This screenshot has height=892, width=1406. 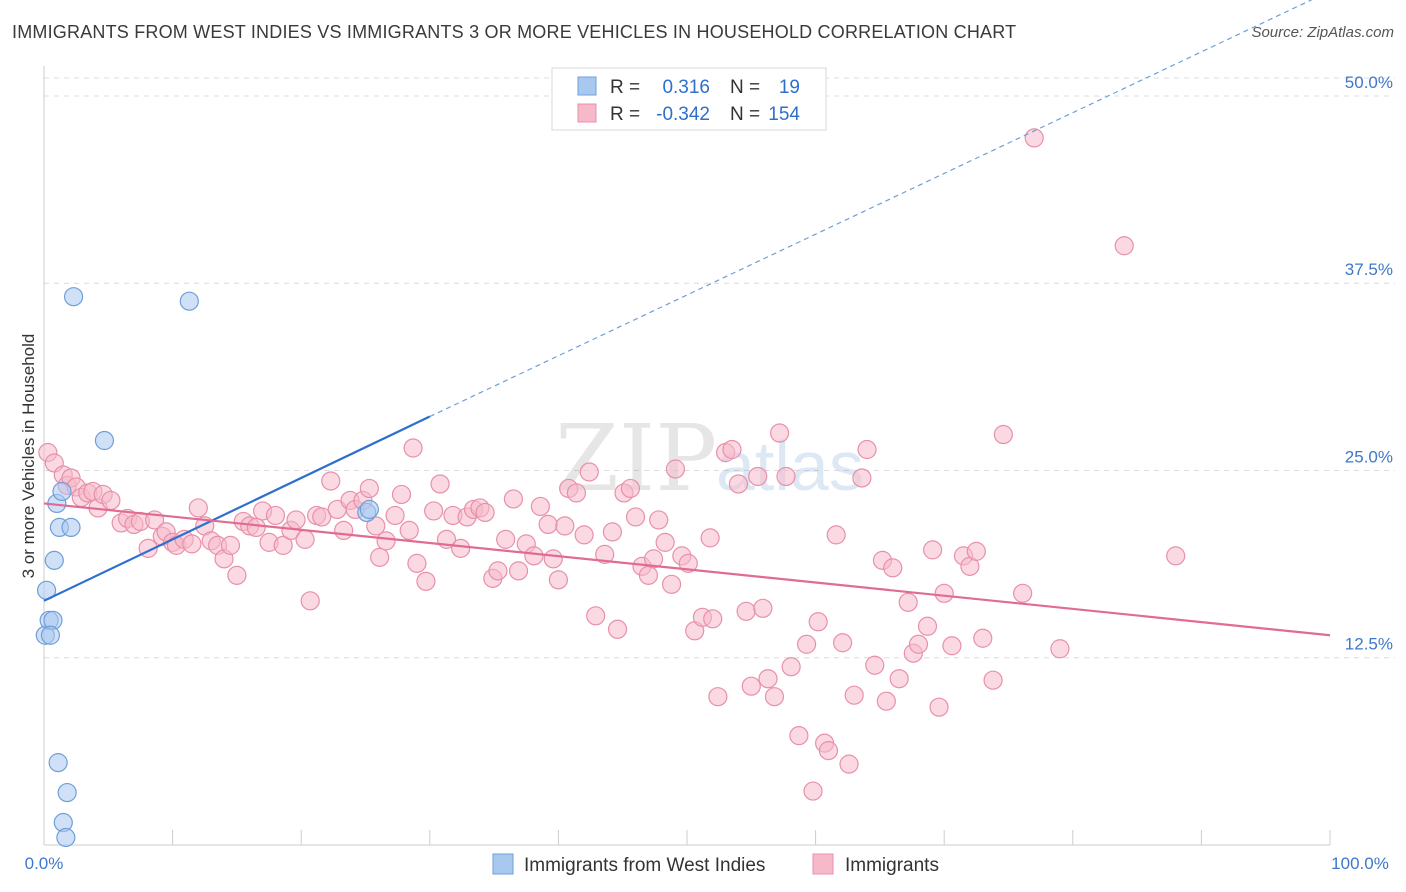 What do you see at coordinates (823, 864) in the screenshot?
I see `bottom-legend-swatch-pink` at bounding box center [823, 864].